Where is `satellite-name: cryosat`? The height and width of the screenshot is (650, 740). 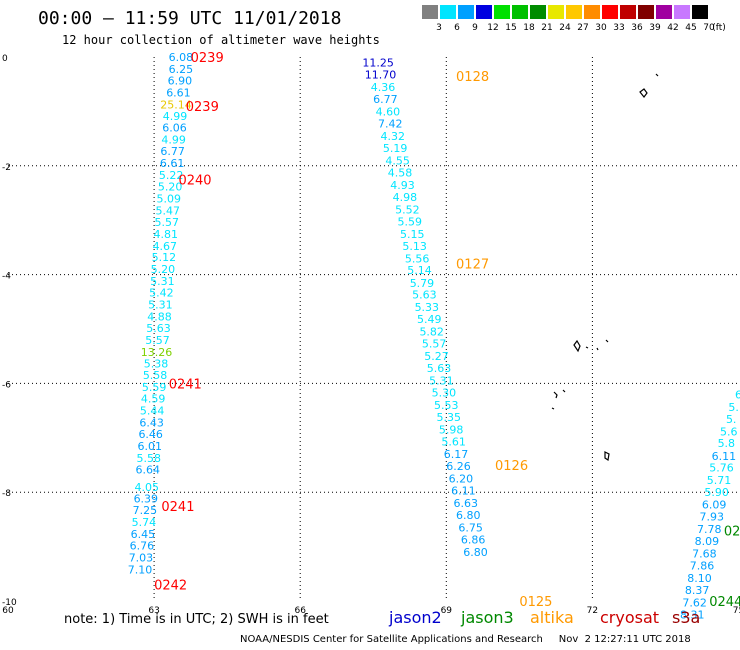 satellite-name: cryosat is located at coordinates (630, 617).